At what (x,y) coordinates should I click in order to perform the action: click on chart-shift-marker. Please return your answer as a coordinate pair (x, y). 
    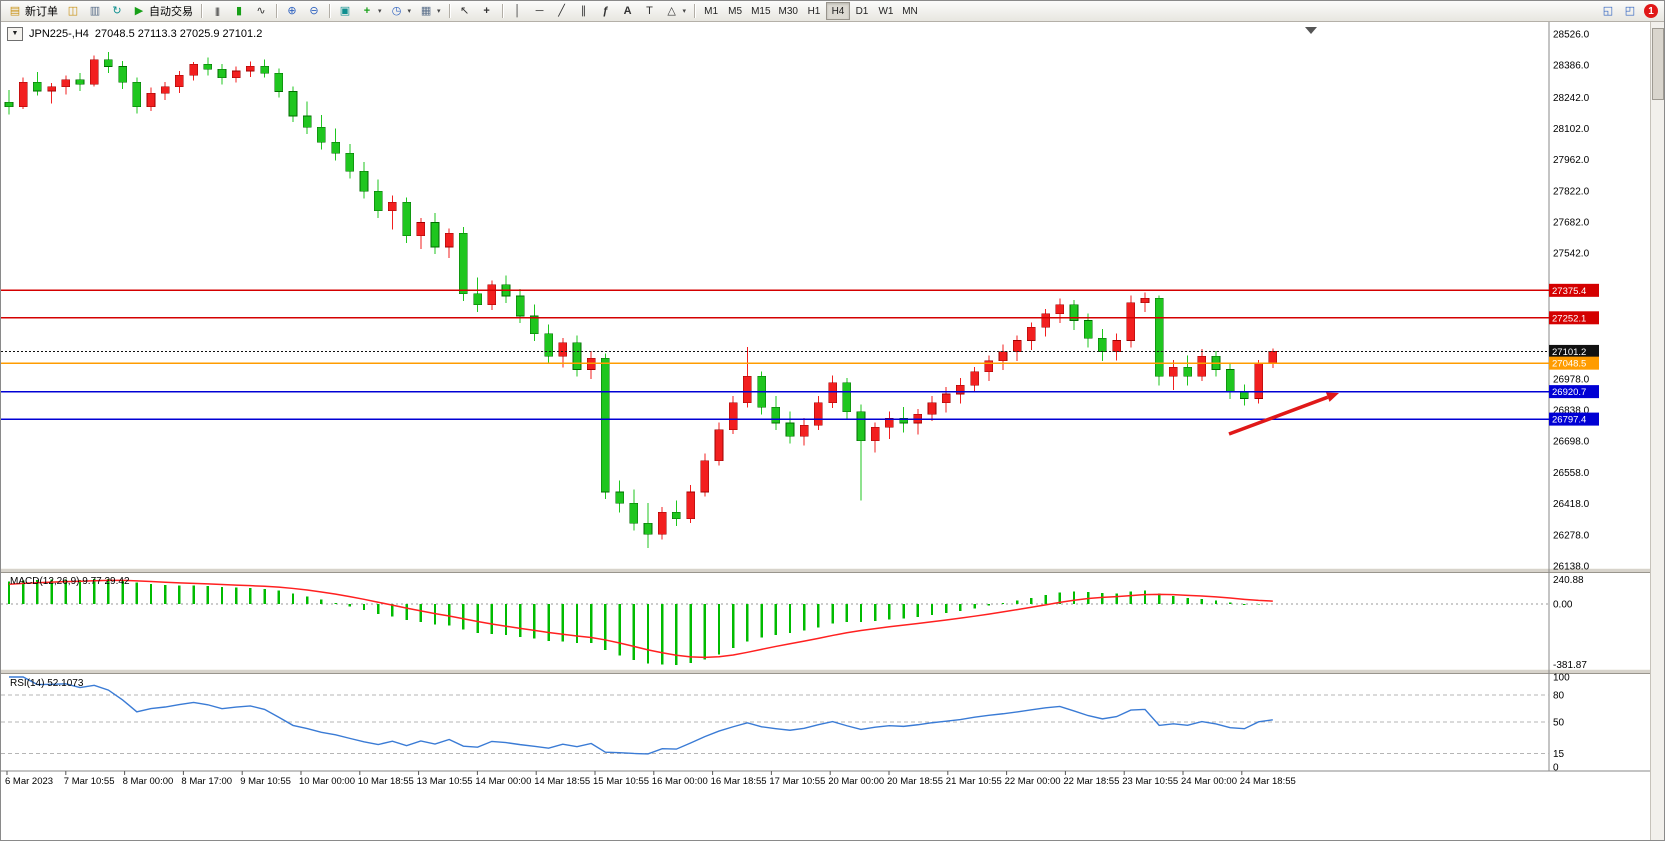
    Looking at the image, I should click on (1311, 30).